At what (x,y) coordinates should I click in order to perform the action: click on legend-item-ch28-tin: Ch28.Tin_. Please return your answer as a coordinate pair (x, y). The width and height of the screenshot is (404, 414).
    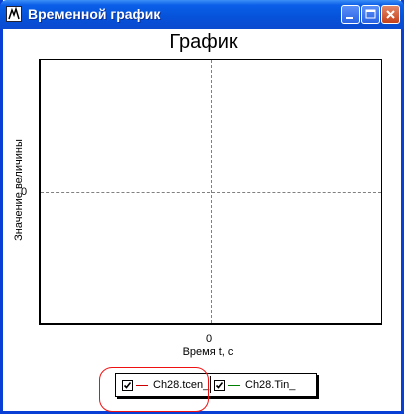
    Looking at the image, I should click on (254, 385).